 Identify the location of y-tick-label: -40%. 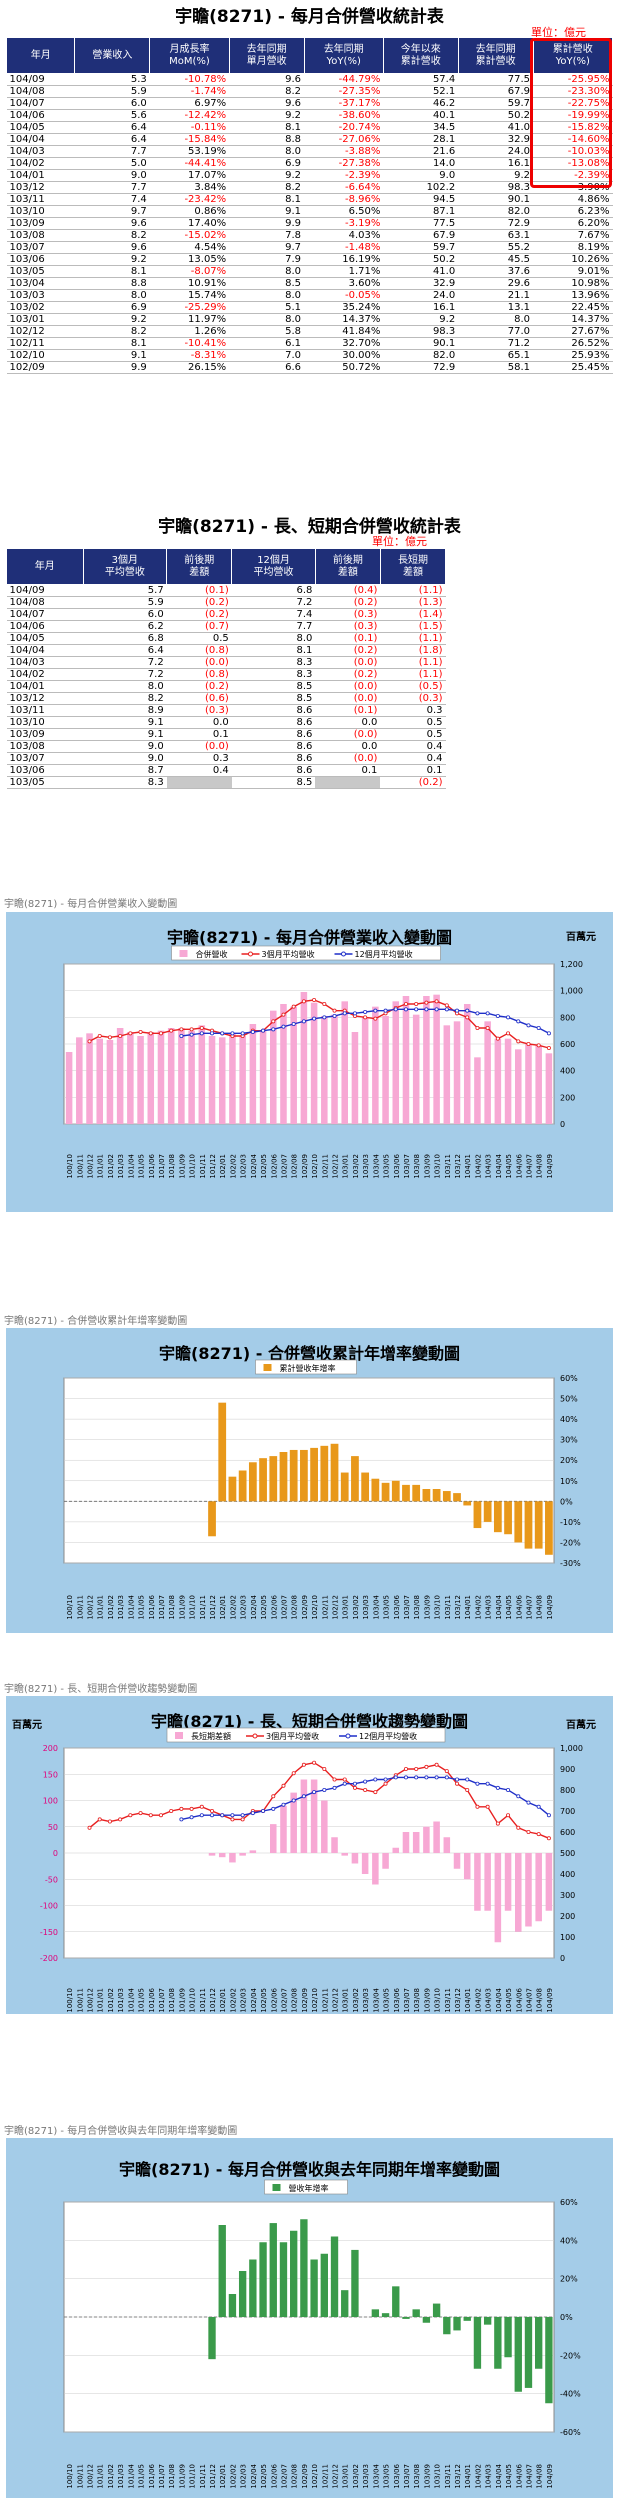
(570, 2394).